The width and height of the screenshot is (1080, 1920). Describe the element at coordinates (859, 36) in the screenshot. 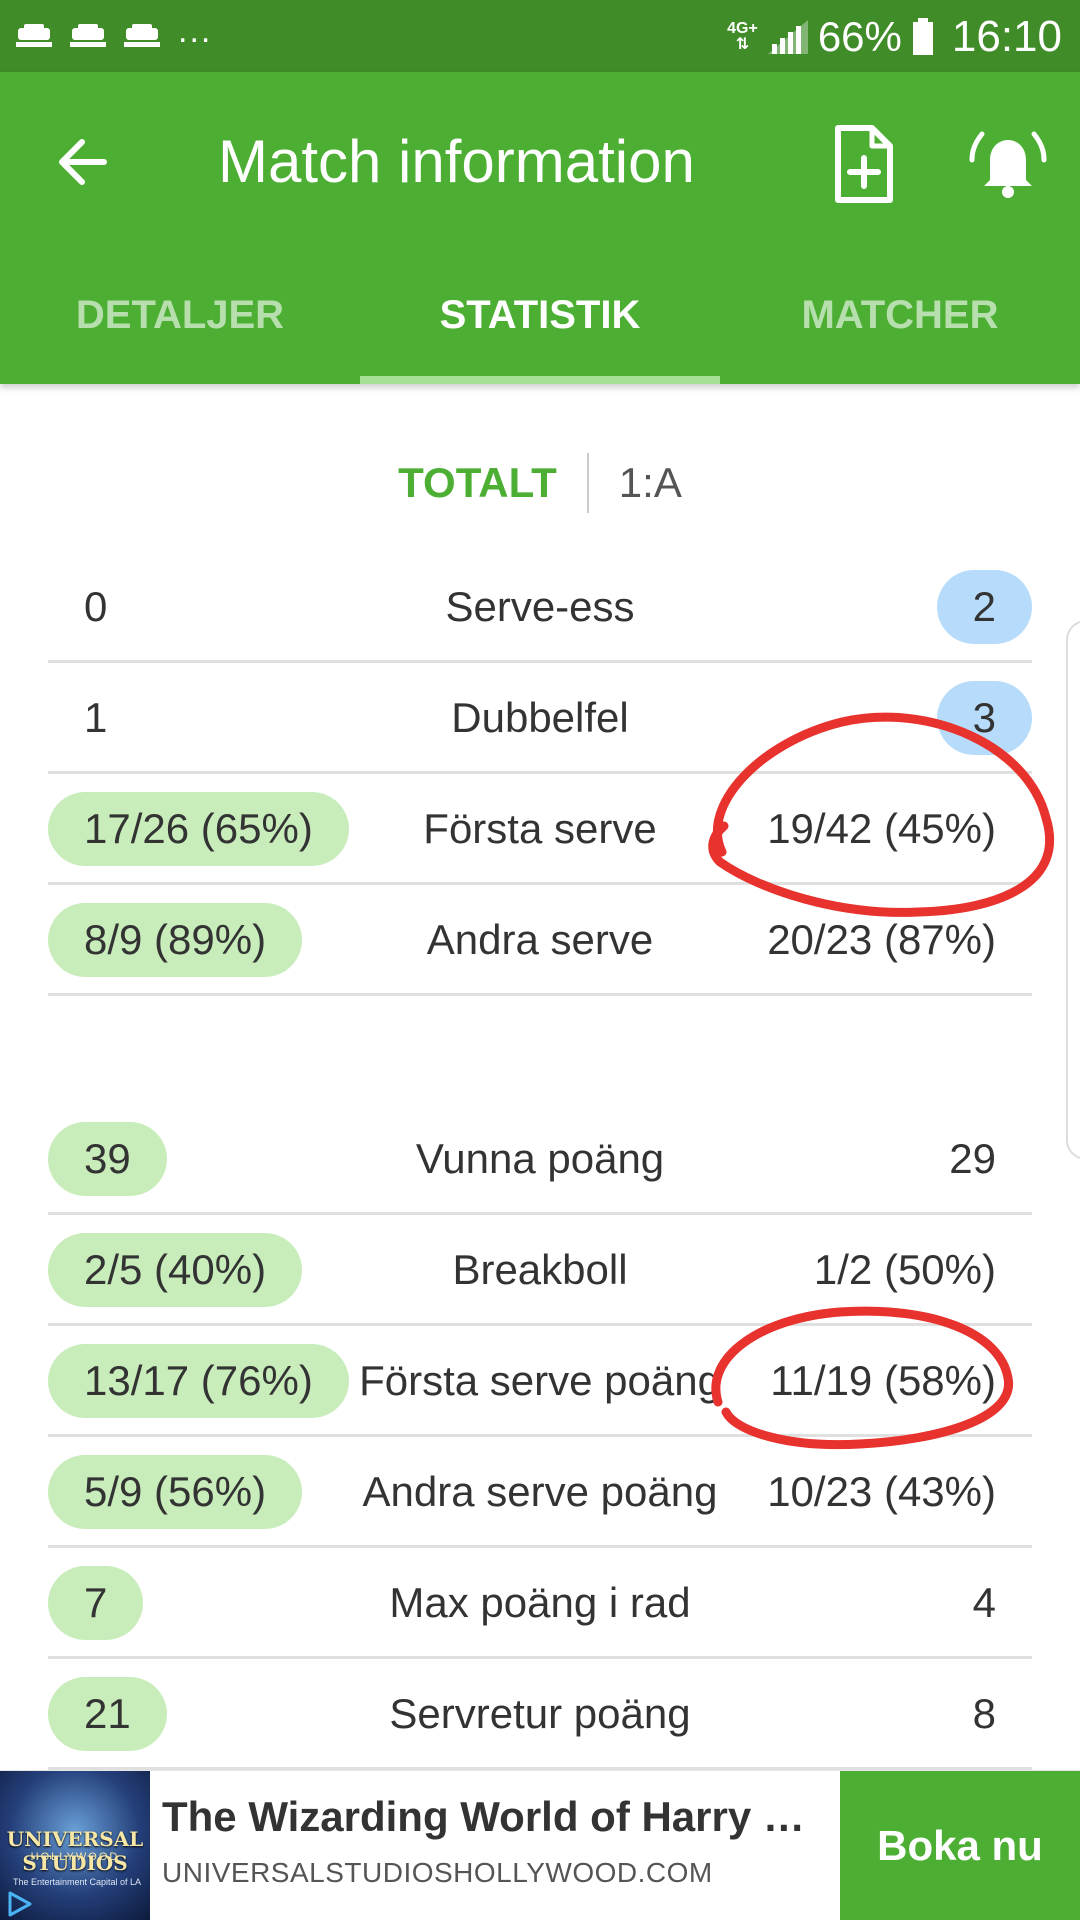

I see `battery-percent: 66%` at that location.